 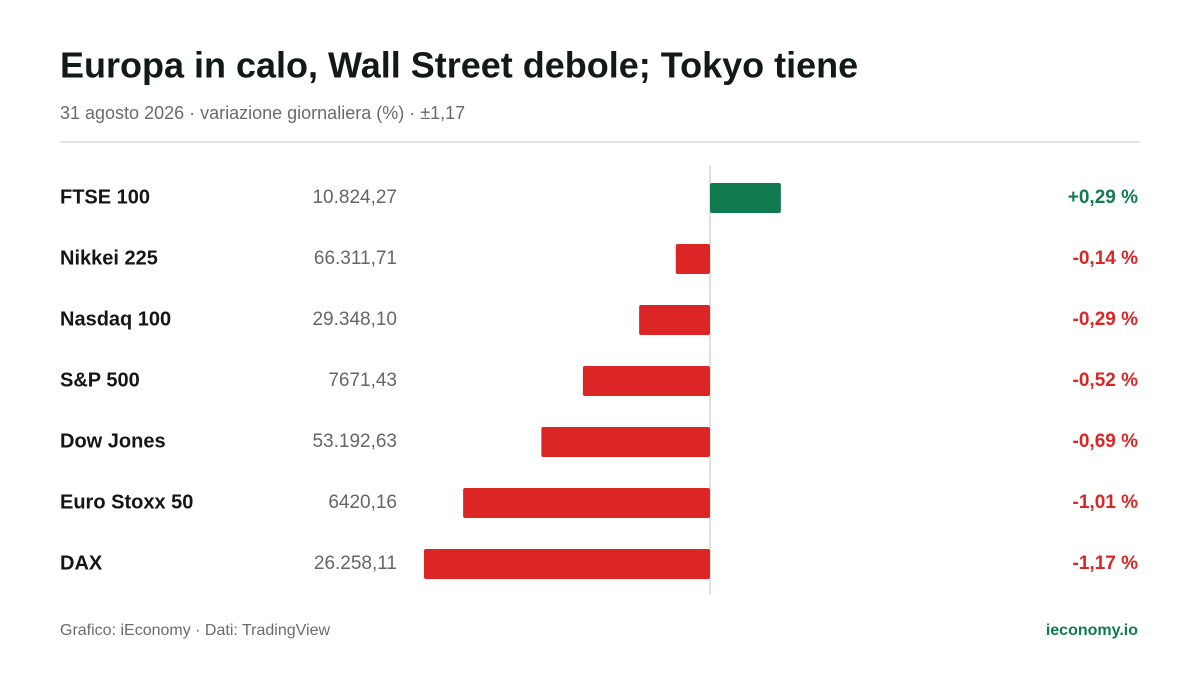 I want to click on index-name: FTSE 100, so click(x=105, y=197).